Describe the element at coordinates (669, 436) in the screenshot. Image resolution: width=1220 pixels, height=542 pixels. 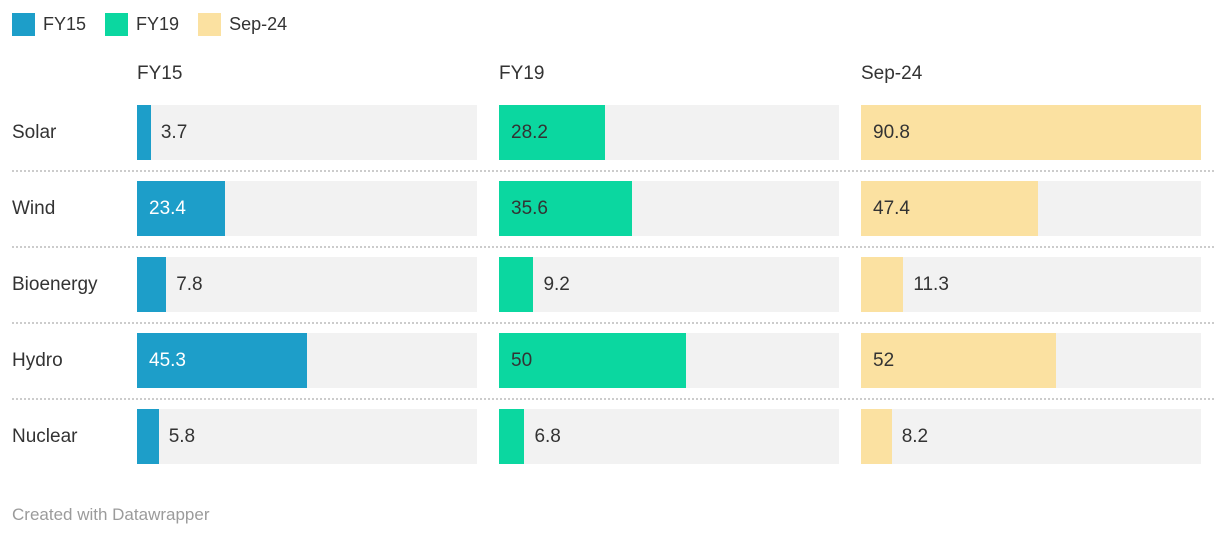
I see `bar-cell: 6.8` at that location.